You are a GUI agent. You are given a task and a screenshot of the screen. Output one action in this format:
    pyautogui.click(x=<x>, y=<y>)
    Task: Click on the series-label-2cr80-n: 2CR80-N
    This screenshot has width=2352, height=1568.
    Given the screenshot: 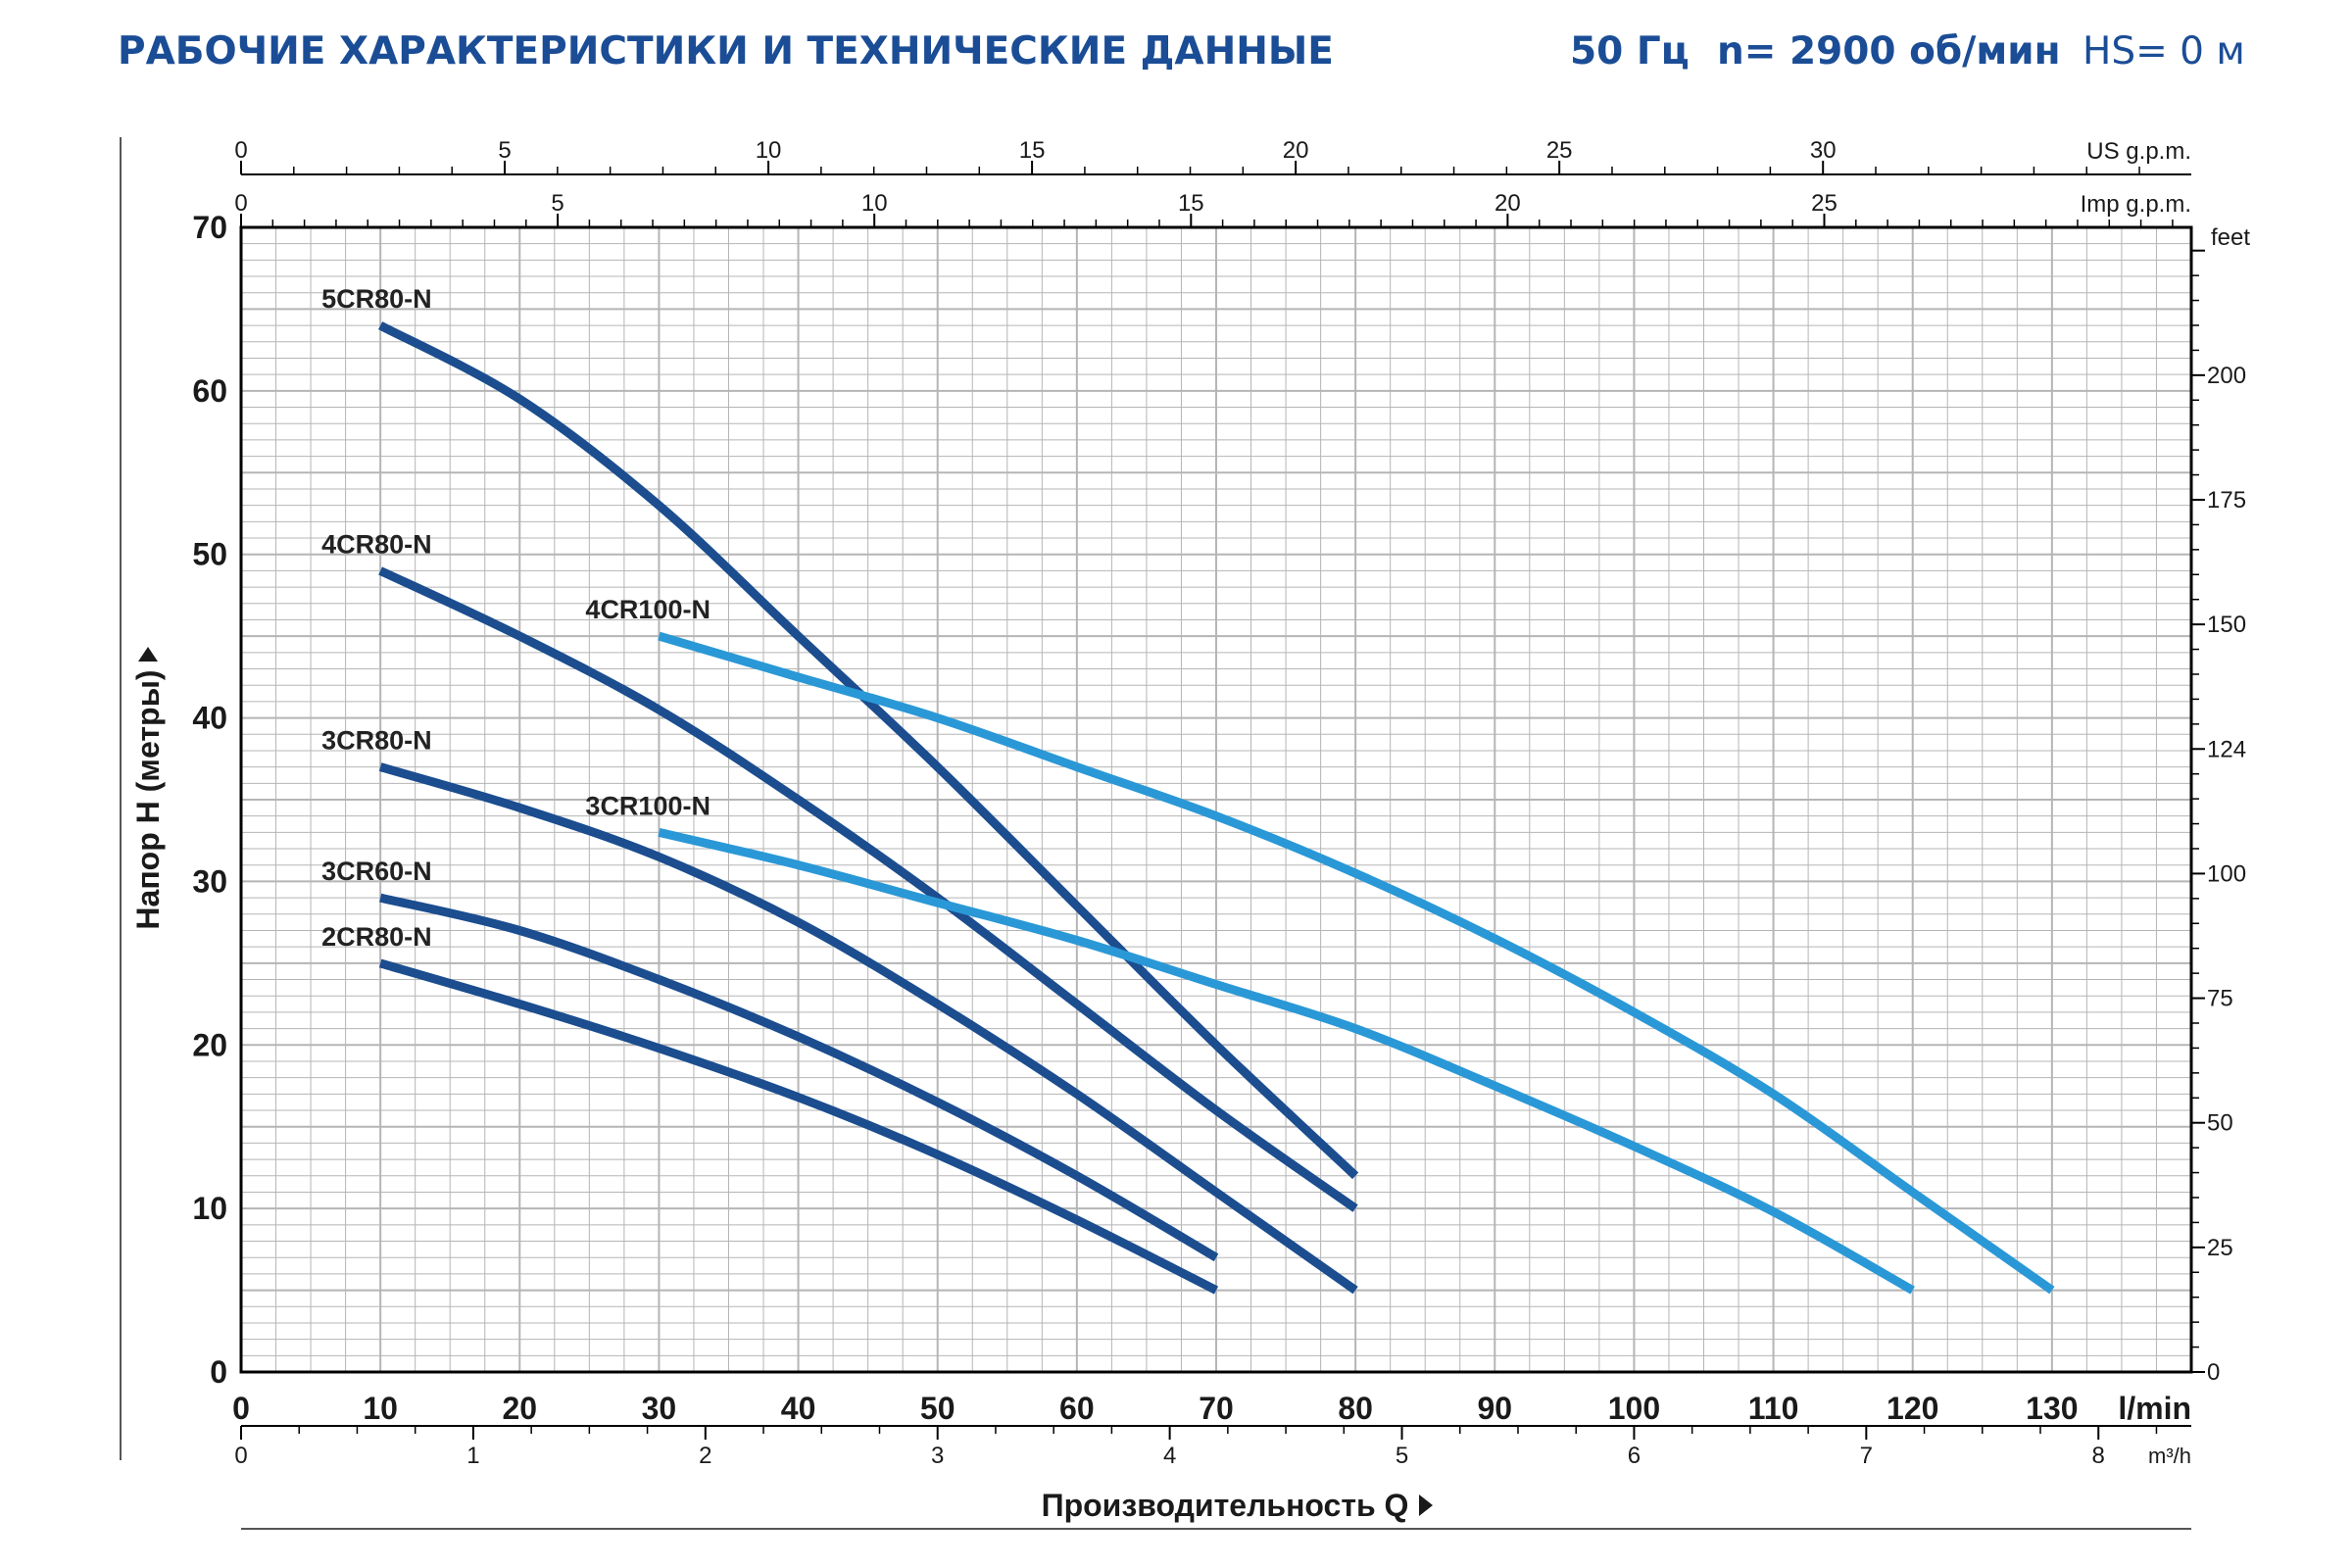 What is the action you would take?
    pyautogui.click(x=376, y=937)
    